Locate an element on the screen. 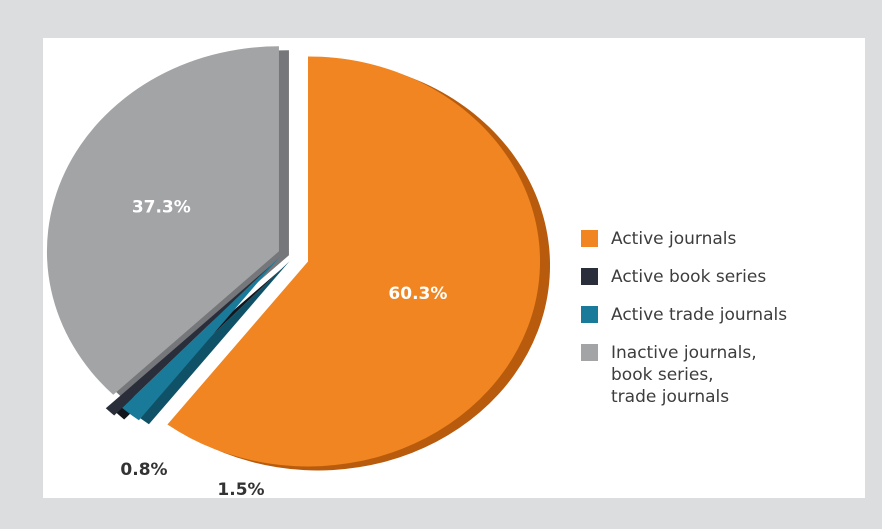 This screenshot has height=529, width=882. pie-slice-side is located at coordinates (211, 343).